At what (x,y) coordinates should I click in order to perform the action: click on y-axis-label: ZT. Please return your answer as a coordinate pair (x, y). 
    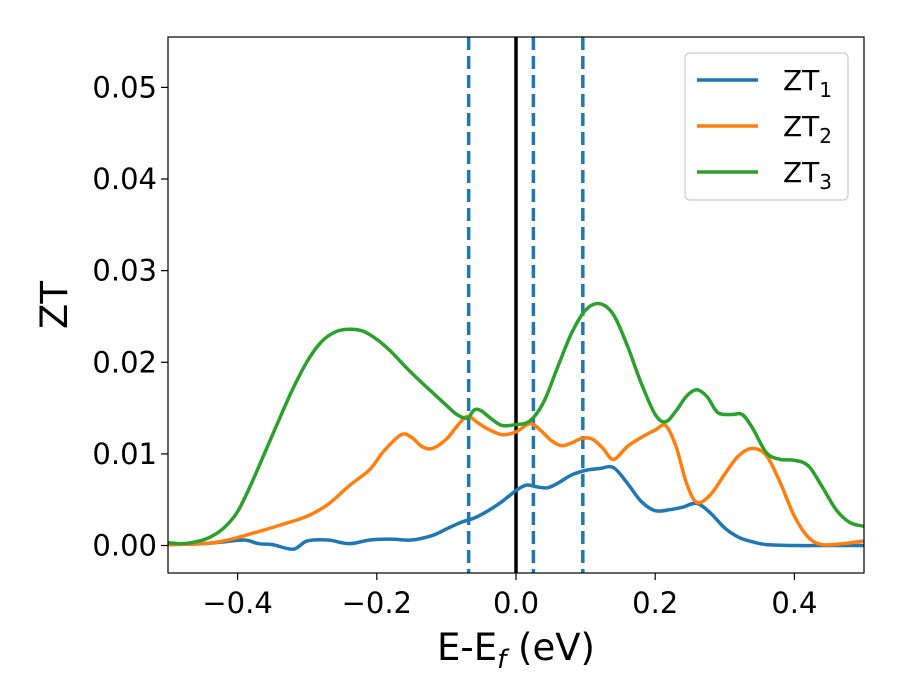
    Looking at the image, I should click on (54, 305).